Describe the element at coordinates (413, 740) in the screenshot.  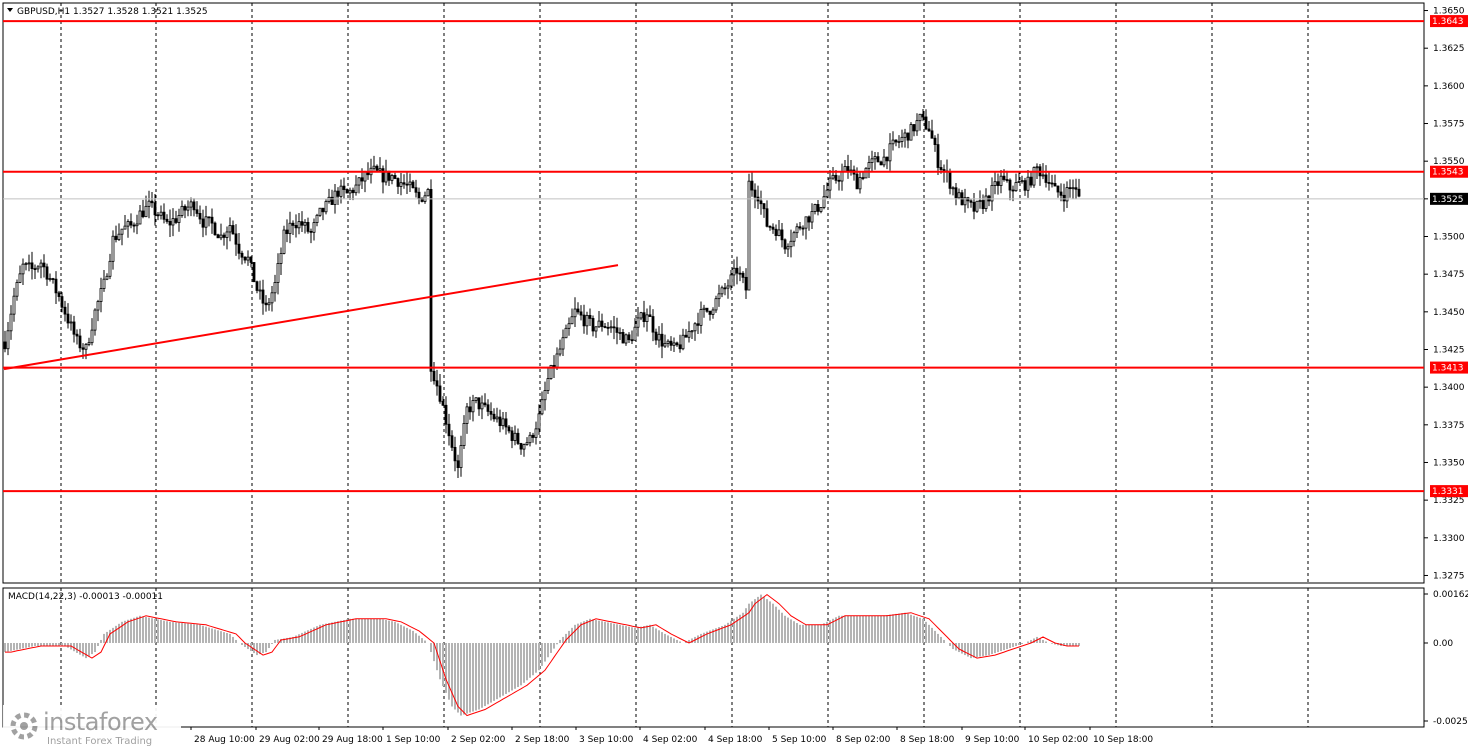
I see `x-tick-label: 1 Sep 10:00` at that location.